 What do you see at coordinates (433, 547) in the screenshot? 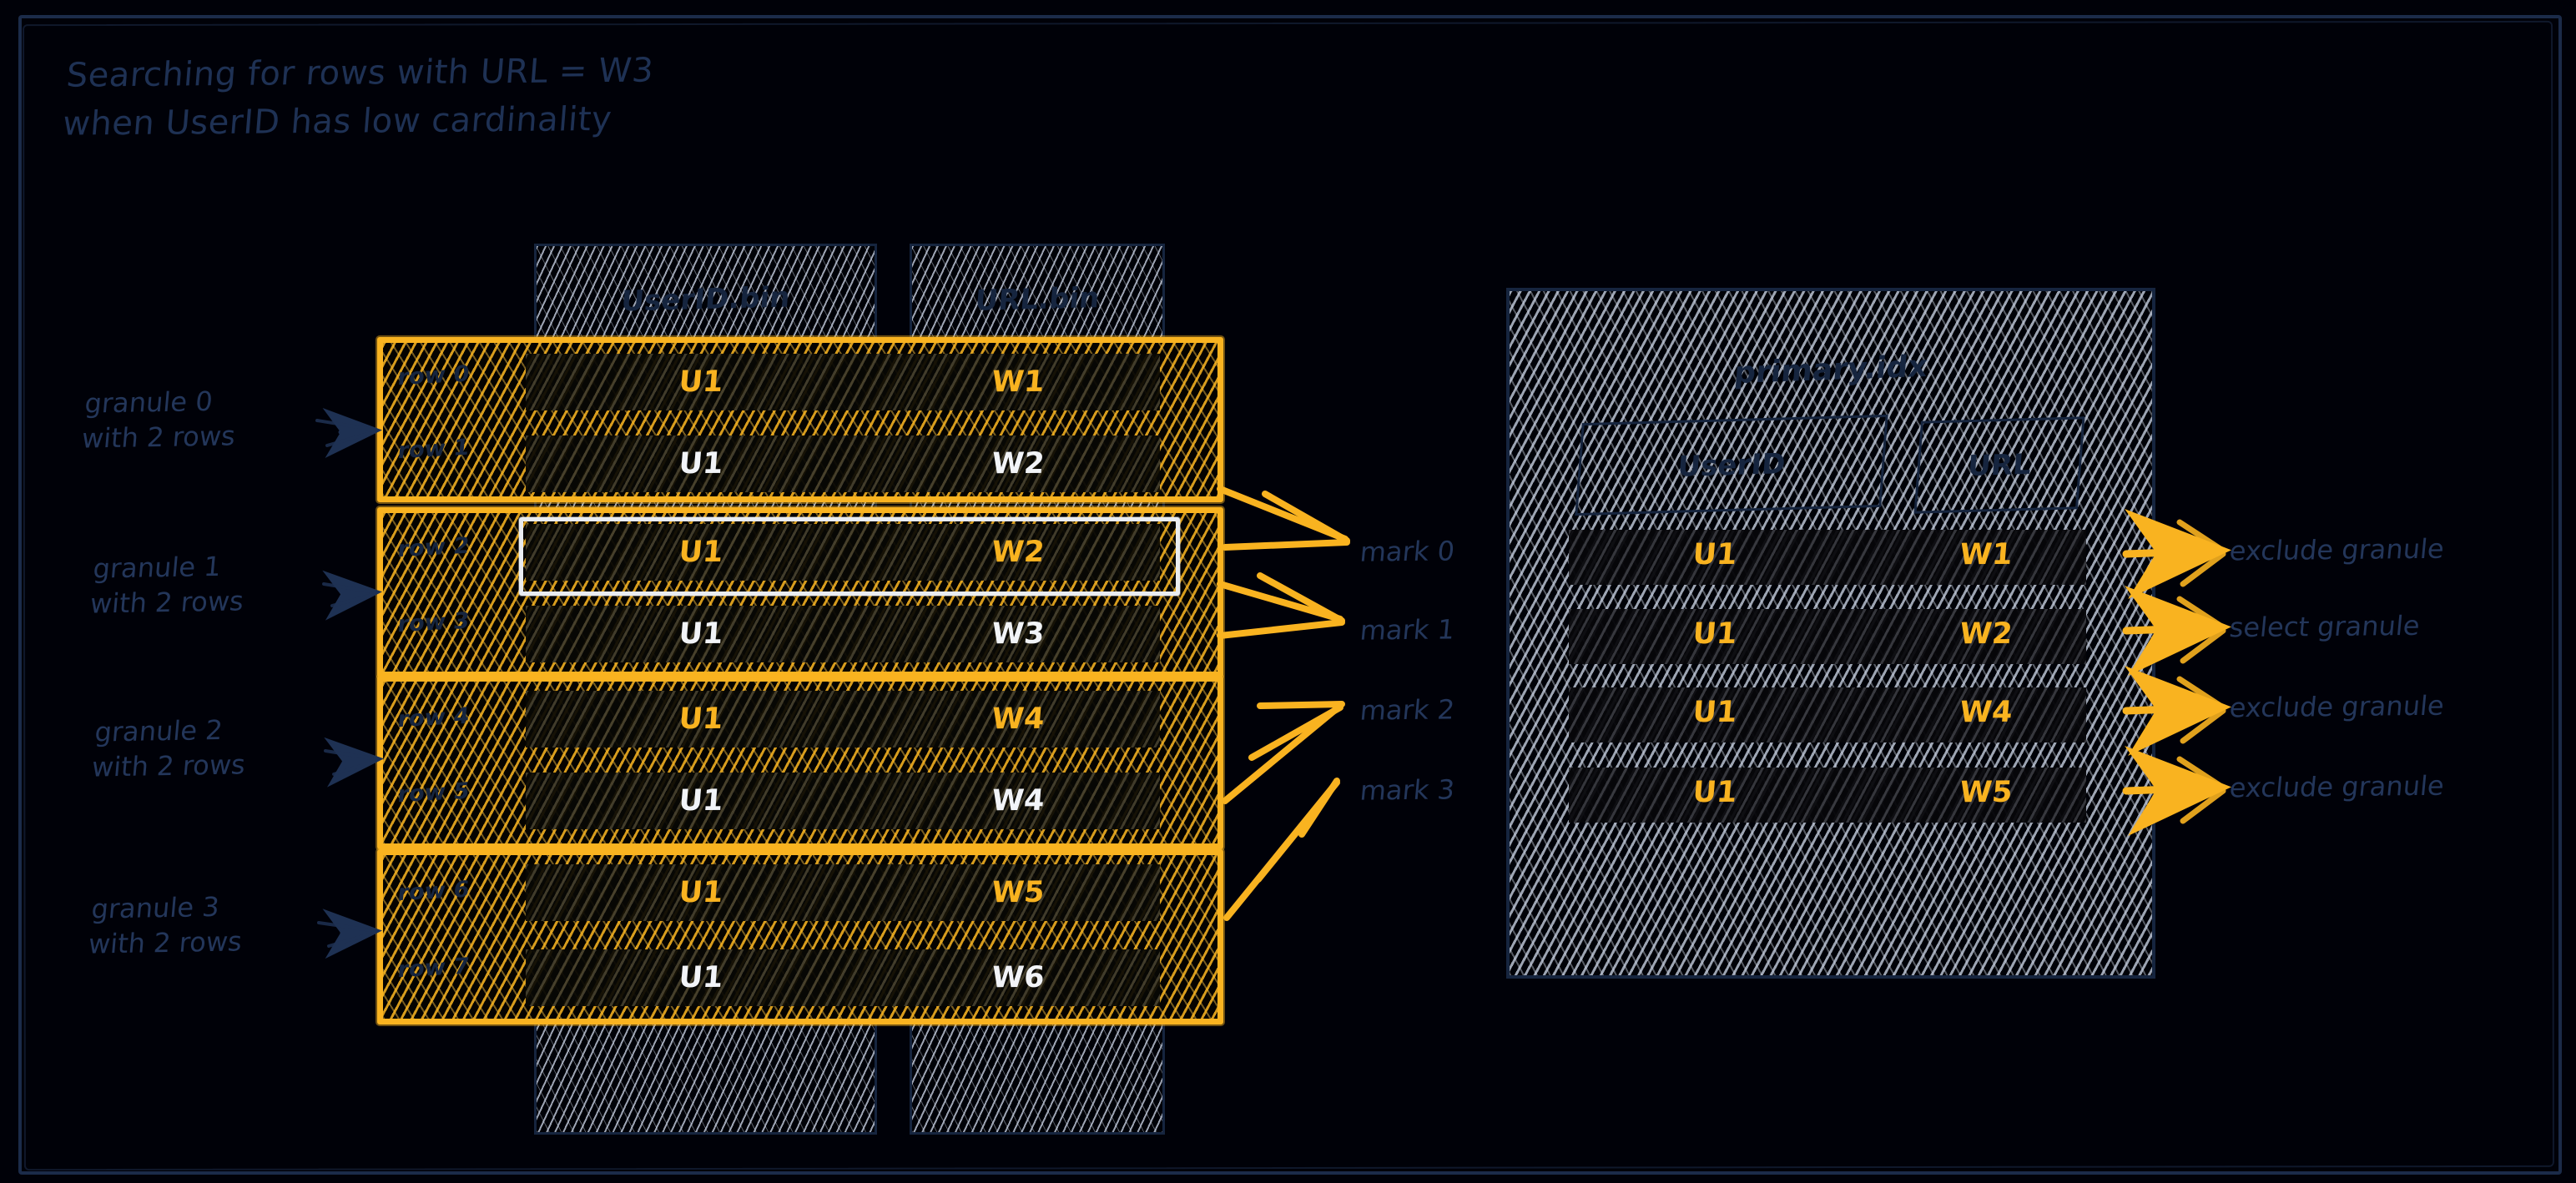
I see `row-tag: row 2` at bounding box center [433, 547].